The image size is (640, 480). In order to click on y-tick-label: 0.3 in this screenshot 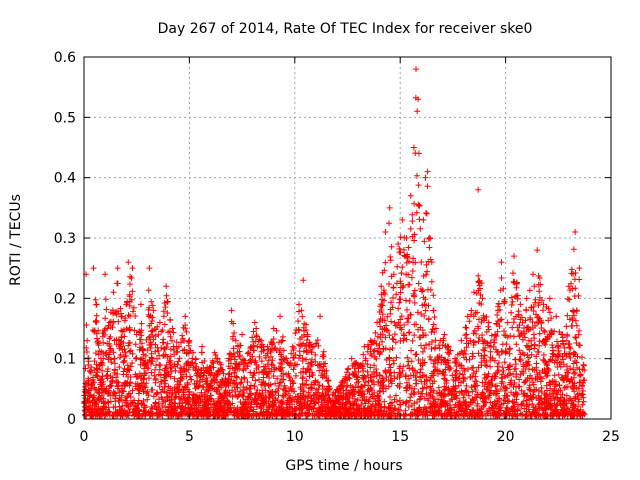, I will do `click(65, 239)`.